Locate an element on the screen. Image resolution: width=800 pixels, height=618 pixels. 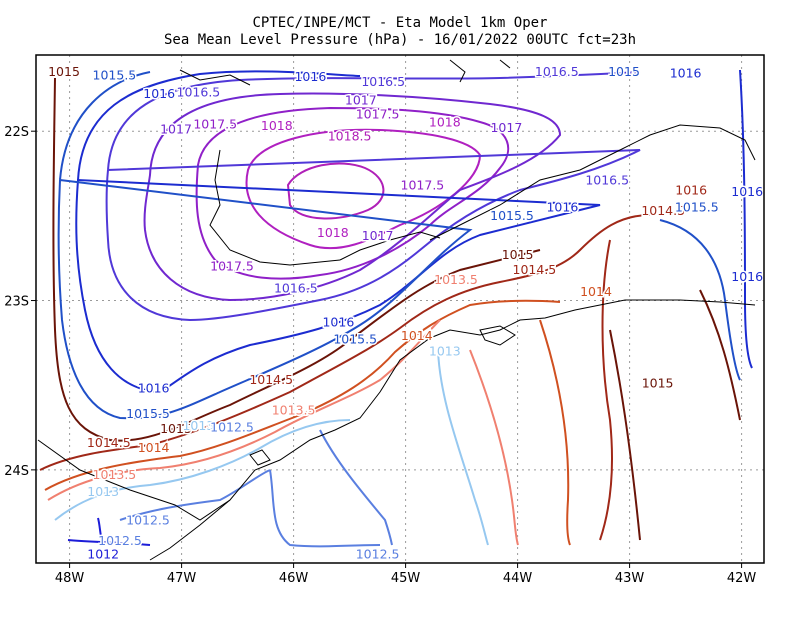
coastline-east is located at coordinates (592, 182).